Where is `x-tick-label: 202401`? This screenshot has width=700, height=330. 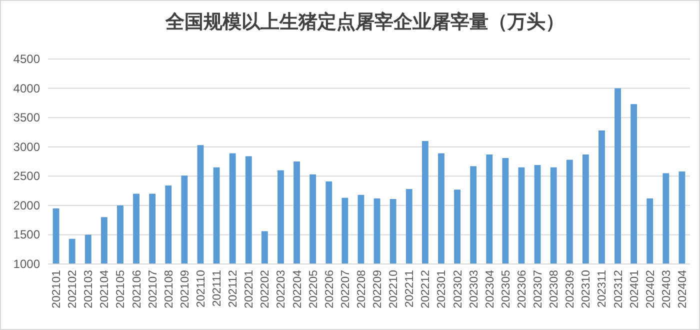
x-tick-label: 202401 is located at coordinates (634, 289).